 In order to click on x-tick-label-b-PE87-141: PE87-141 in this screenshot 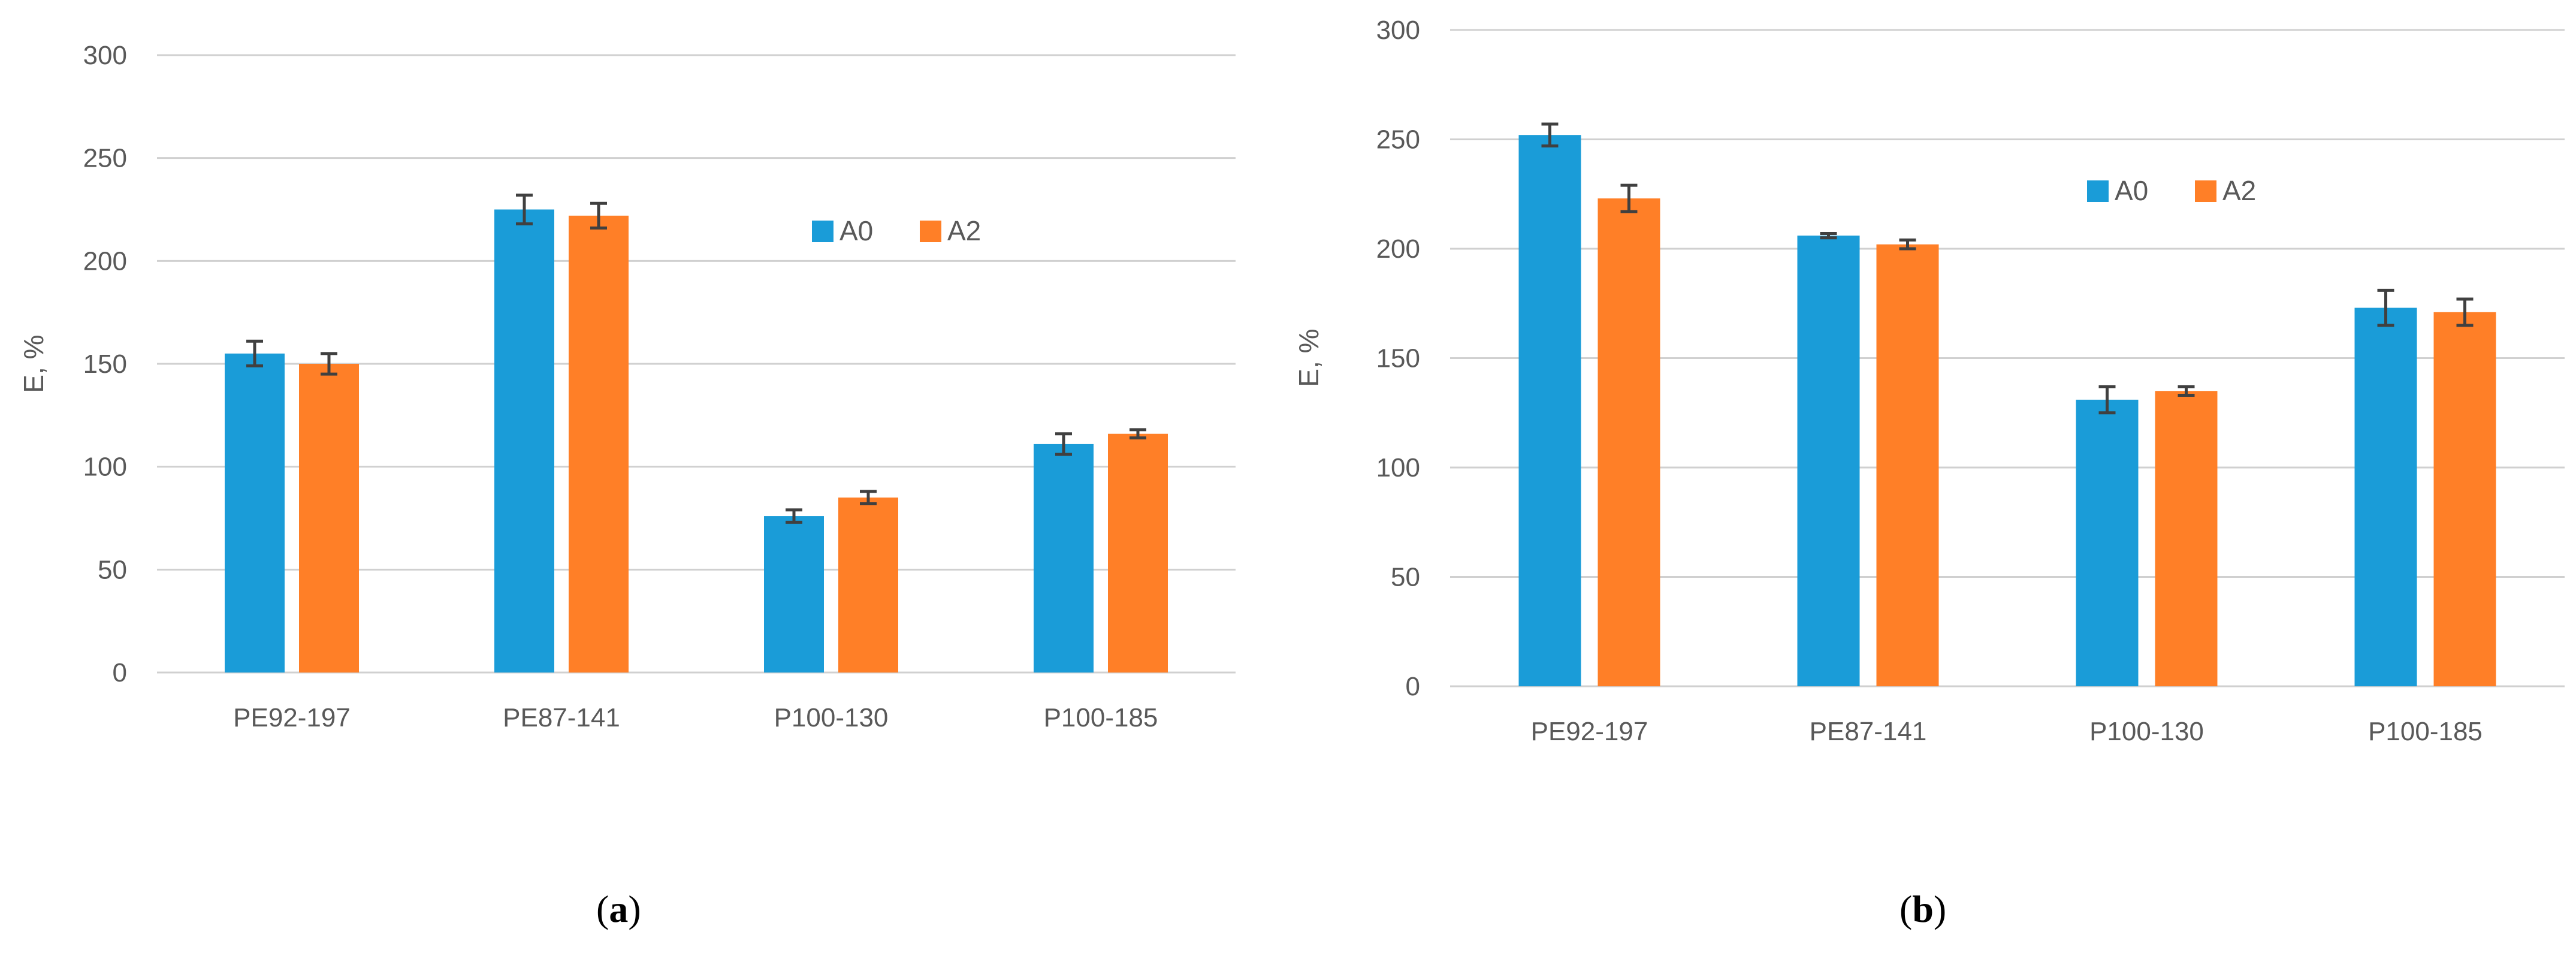, I will do `click(1869, 732)`.